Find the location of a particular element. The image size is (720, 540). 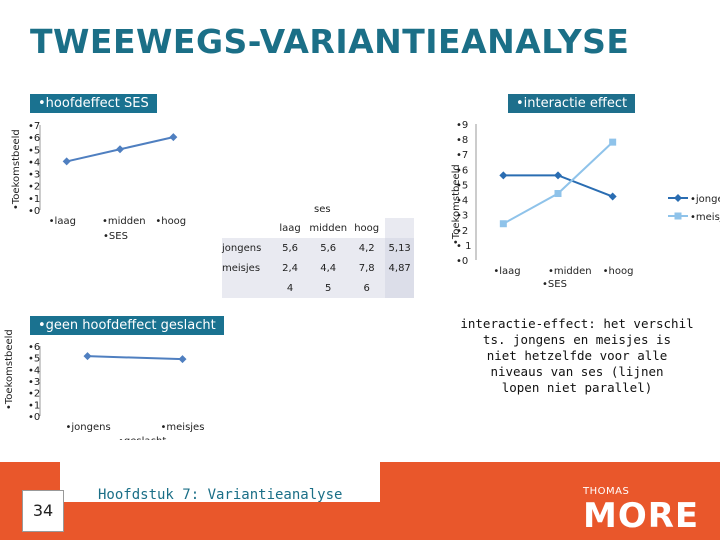

x-tick-label: •jongens is located at coordinates (88, 427).